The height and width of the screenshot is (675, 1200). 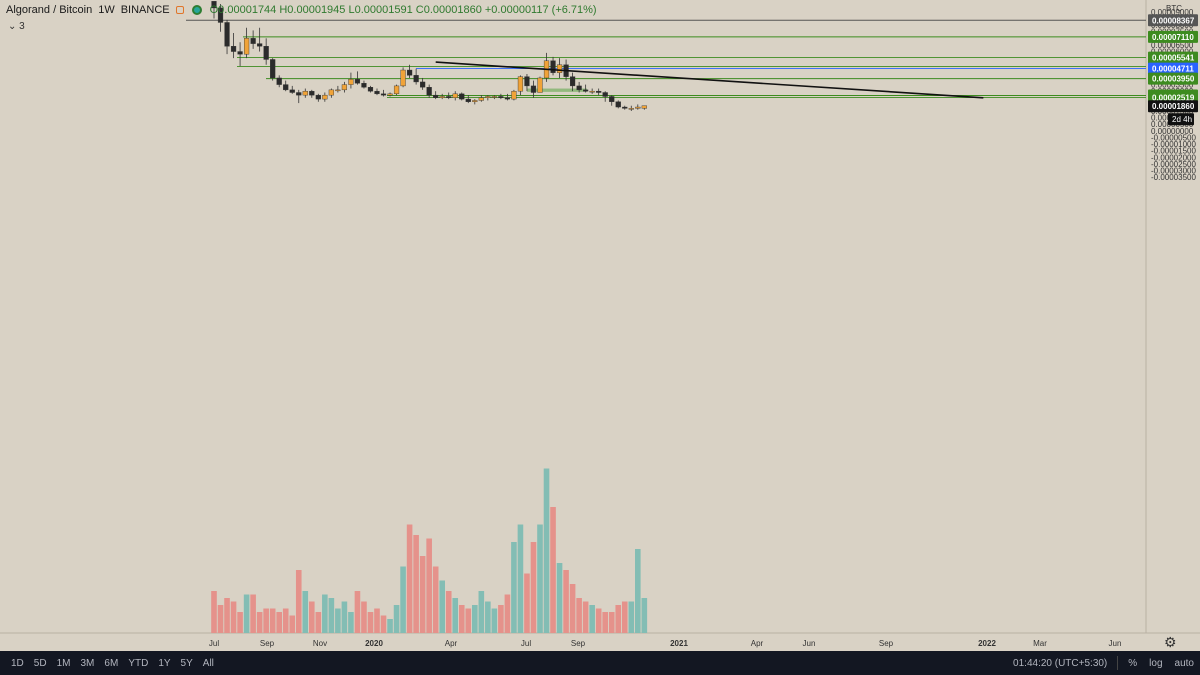 I want to click on level-price-label: 0.00008367, so click(x=1173, y=20).